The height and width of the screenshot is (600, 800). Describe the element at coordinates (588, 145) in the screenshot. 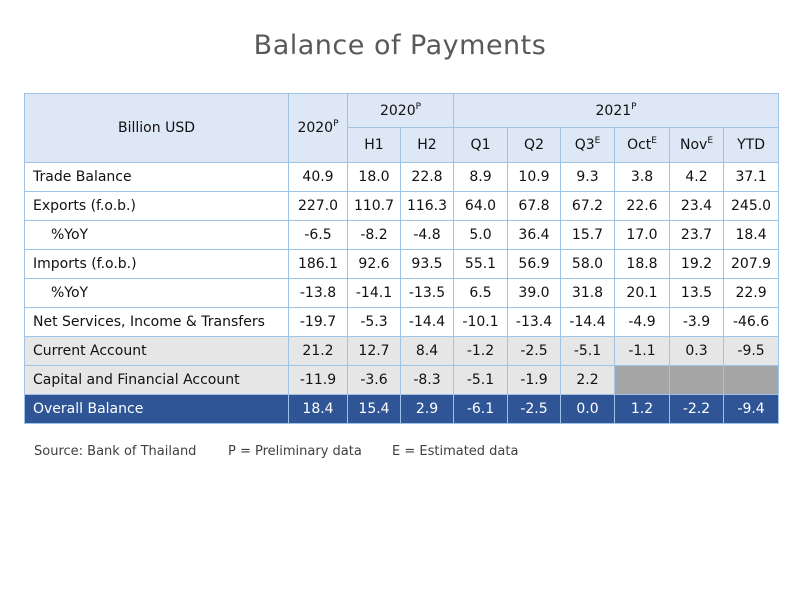

I see `col-header-period: Q3E` at that location.